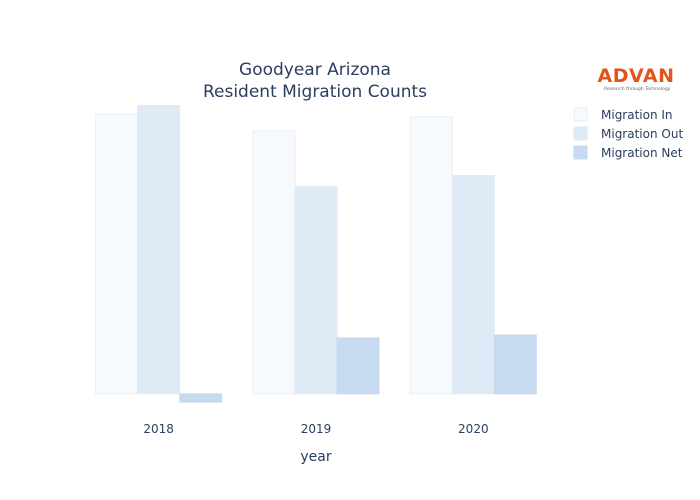 Image resolution: width=700 pixels, height=500 pixels. What do you see at coordinates (315, 457) in the screenshot?
I see `x-axis-title: year` at bounding box center [315, 457].